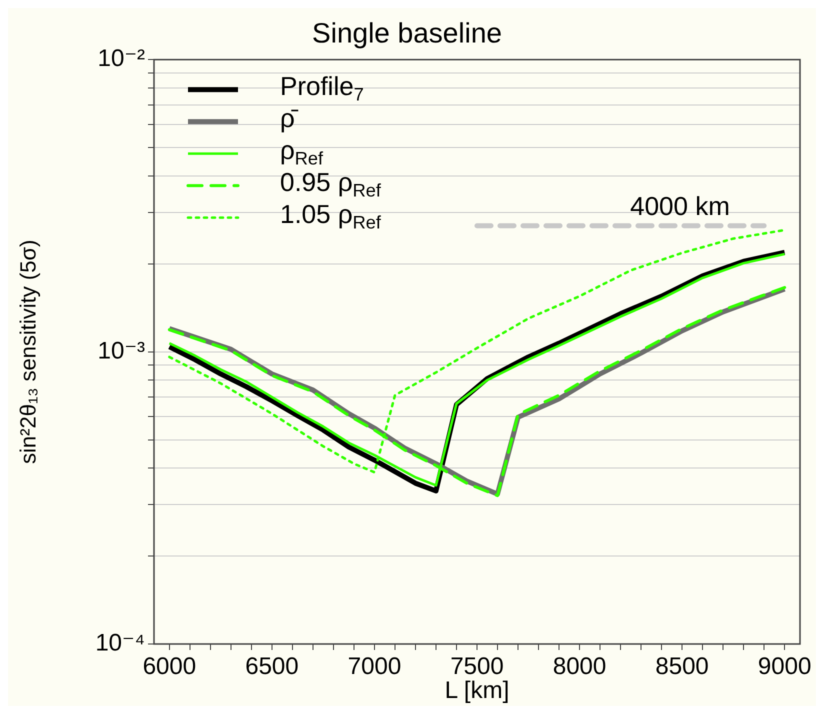 Image resolution: width=824 pixels, height=714 pixels. Describe the element at coordinates (579, 666) in the screenshot. I see `x-tick-label: 8000` at that location.